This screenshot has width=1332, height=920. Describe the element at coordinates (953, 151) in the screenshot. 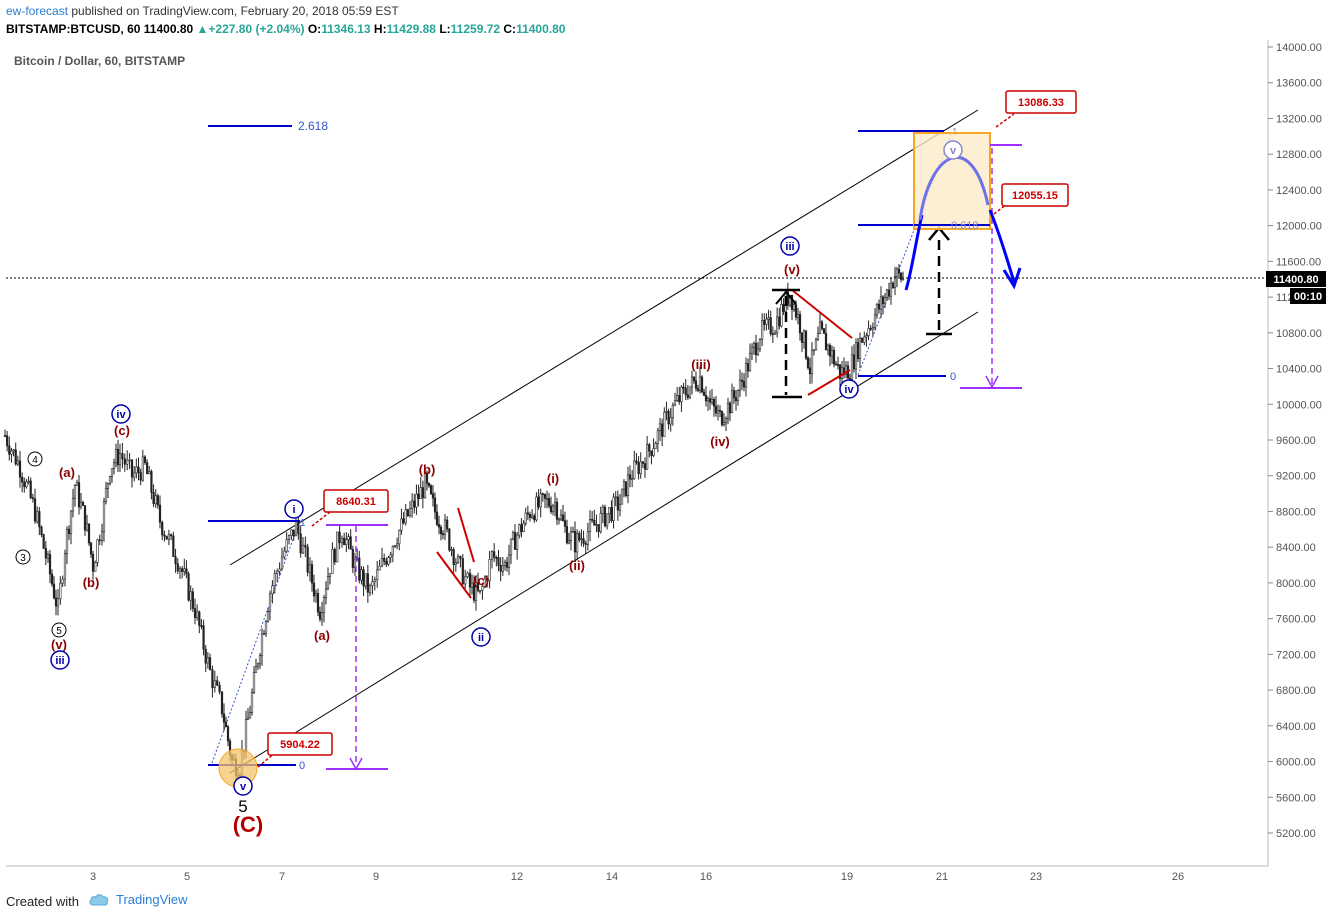

I see `wave-gray-v: v` at that location.